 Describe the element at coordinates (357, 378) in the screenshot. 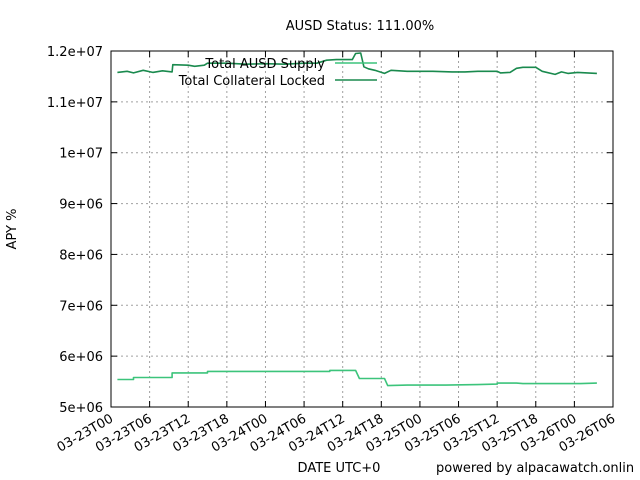

I see `series-line-total-ausd-supply` at that location.